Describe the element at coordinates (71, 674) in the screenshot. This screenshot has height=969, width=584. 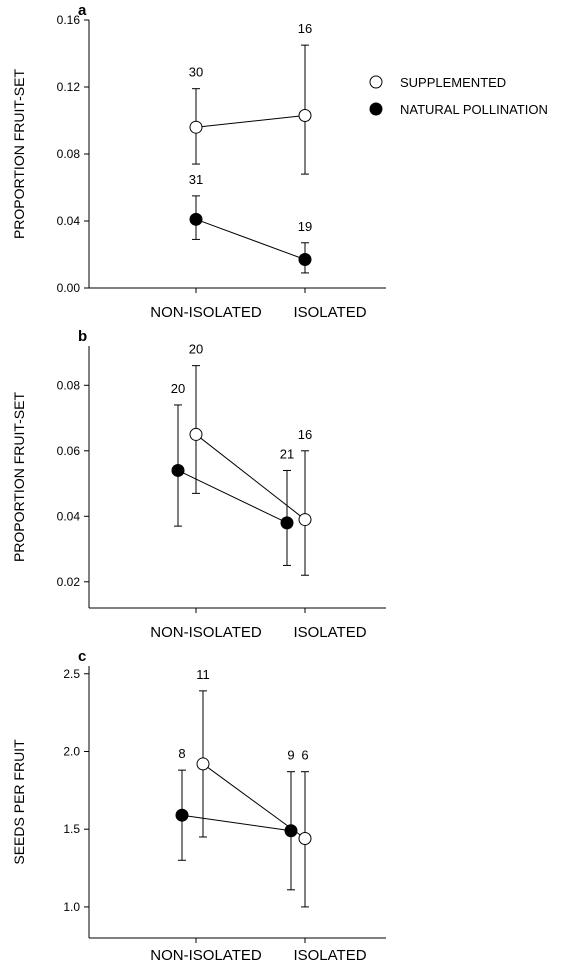
I see `y-tick-label: 2.5` at that location.